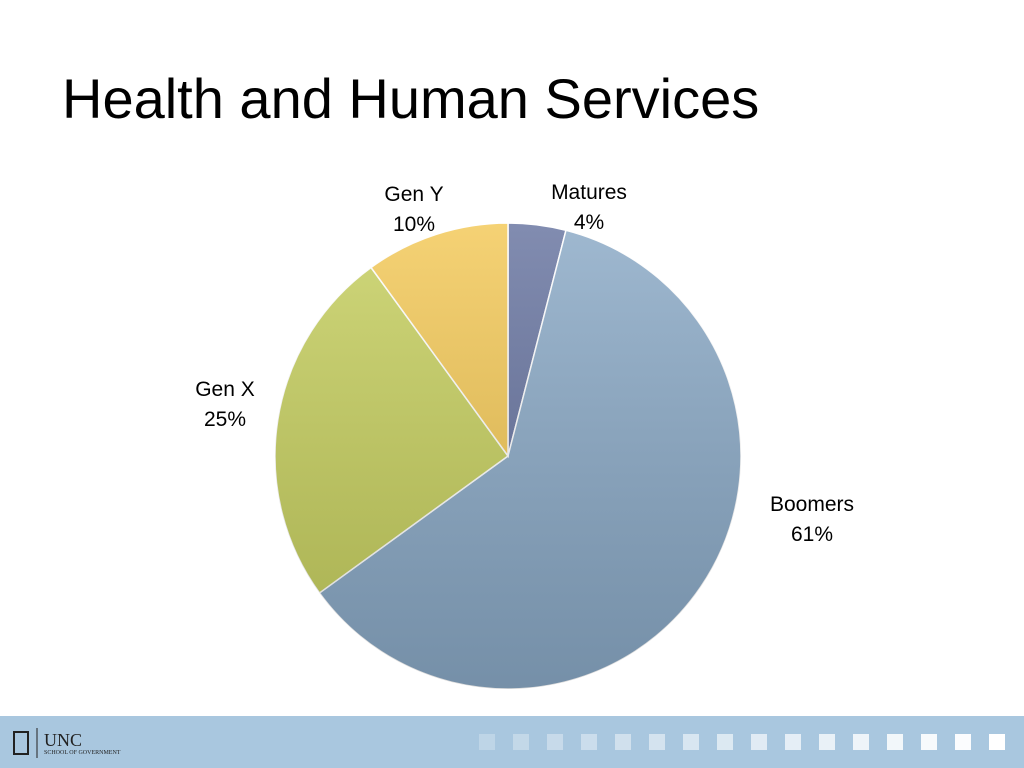 The image size is (1024, 768). I want to click on slice-value-label: 61%, so click(812, 534).